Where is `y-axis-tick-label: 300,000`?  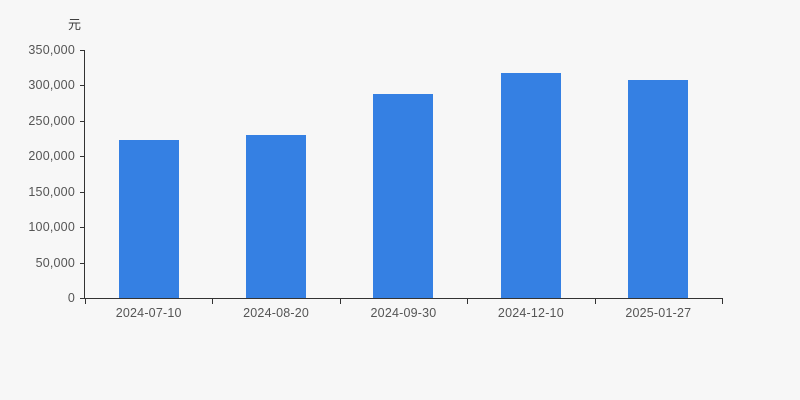
y-axis-tick-label: 300,000 is located at coordinates (51, 85).